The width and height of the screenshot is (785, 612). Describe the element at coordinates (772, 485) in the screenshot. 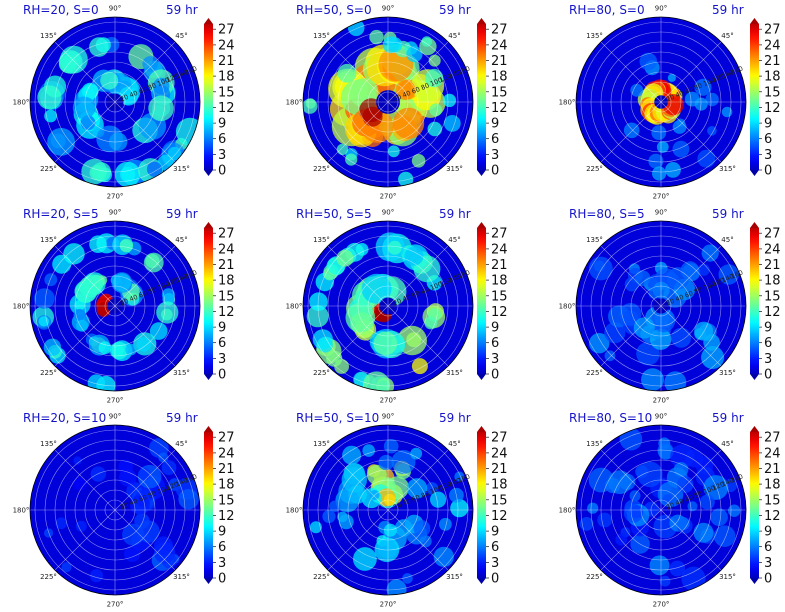

I see `colorbar-tick-label: 18` at that location.